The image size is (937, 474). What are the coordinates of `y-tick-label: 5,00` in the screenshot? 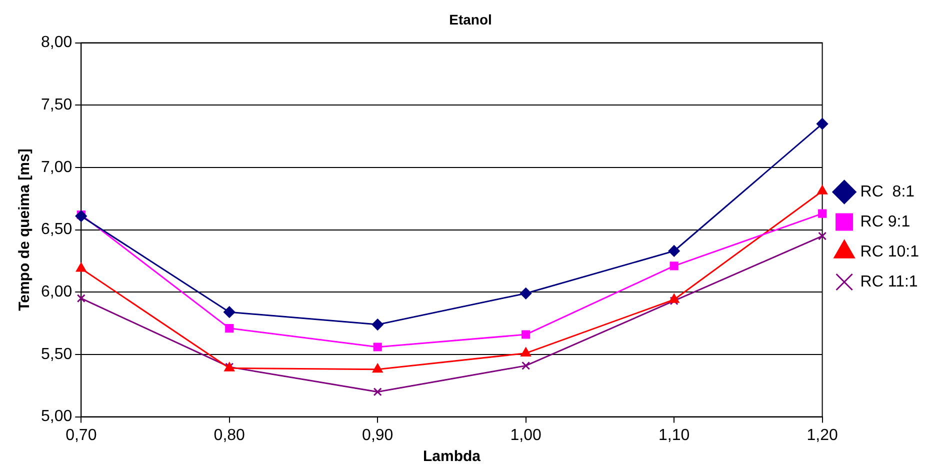 It's located at (56, 417).